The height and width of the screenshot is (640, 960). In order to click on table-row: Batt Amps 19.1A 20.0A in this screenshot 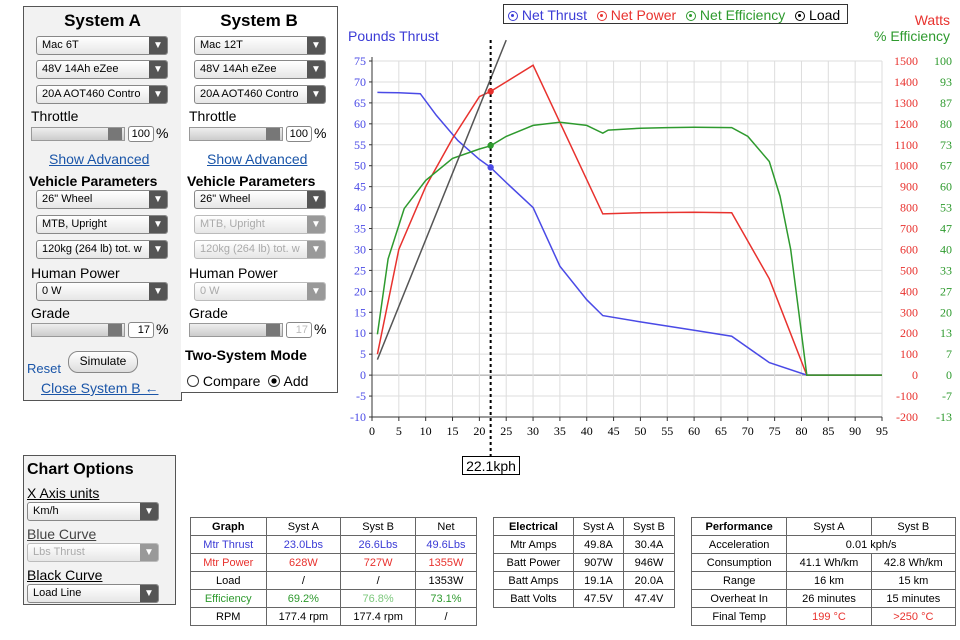, I will do `click(584, 580)`.